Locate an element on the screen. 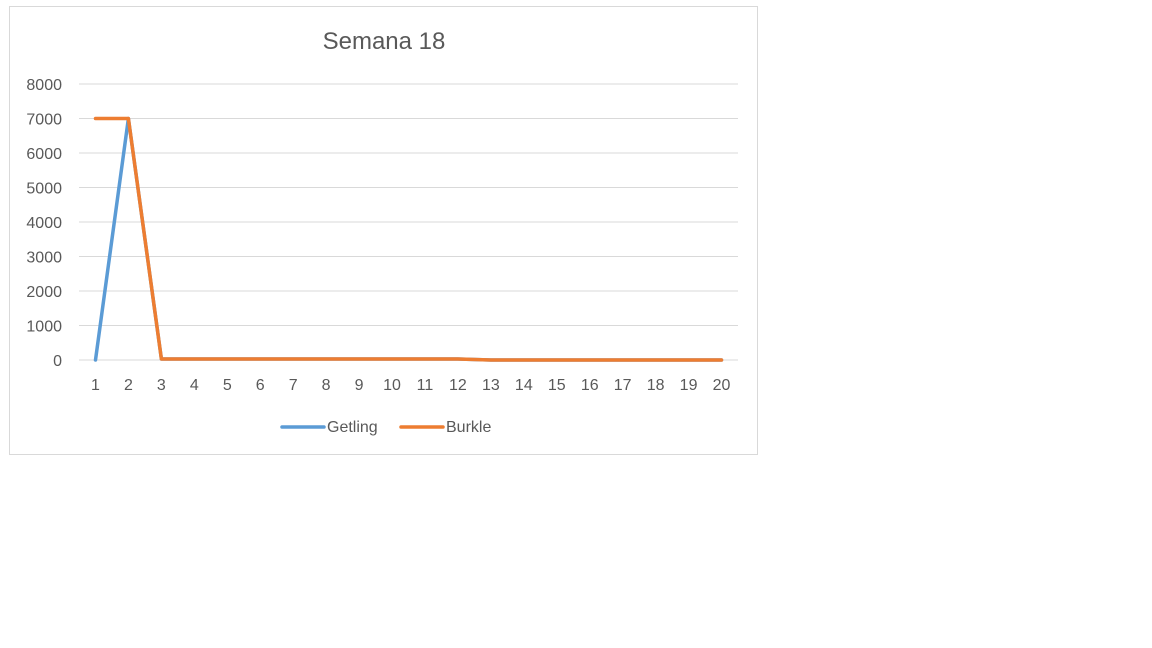 The height and width of the screenshot is (648, 1152). x-tick-label: 6 is located at coordinates (260, 385).